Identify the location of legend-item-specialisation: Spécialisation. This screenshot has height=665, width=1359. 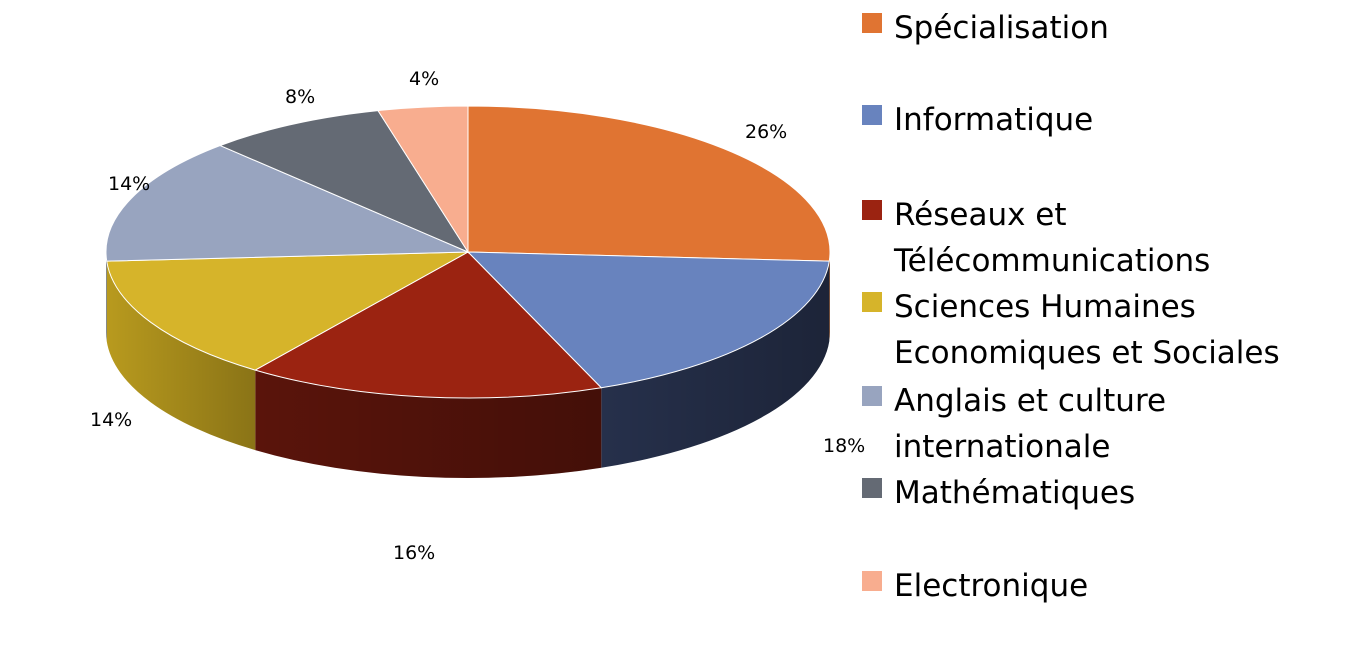
(1103, 28).